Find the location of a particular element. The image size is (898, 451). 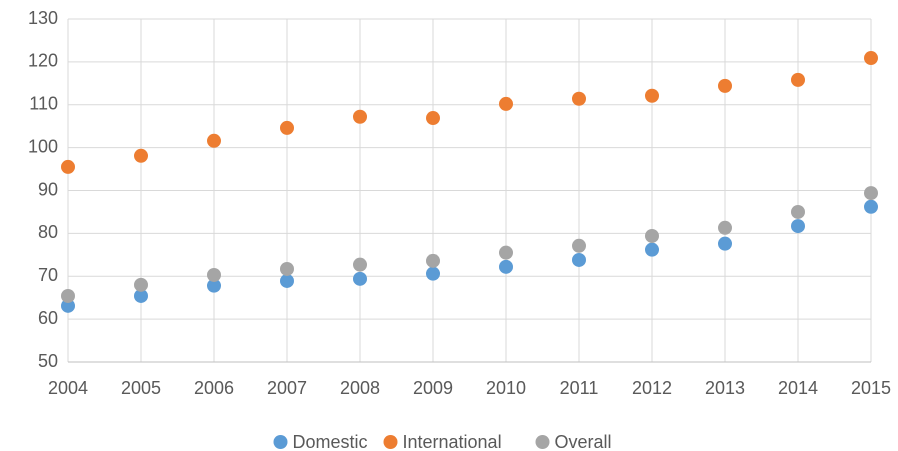

x-tick-label: 2015 is located at coordinates (871, 388).